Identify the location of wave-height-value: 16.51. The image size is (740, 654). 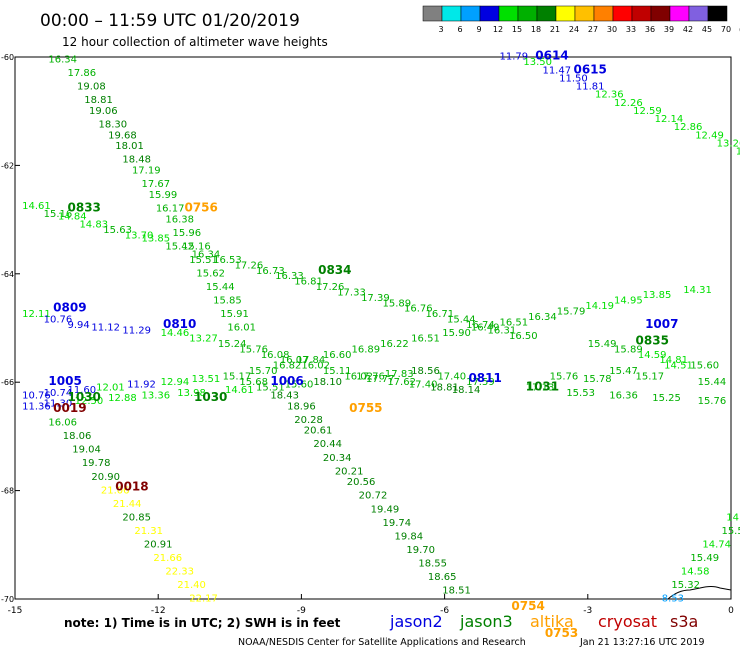
(425, 339).